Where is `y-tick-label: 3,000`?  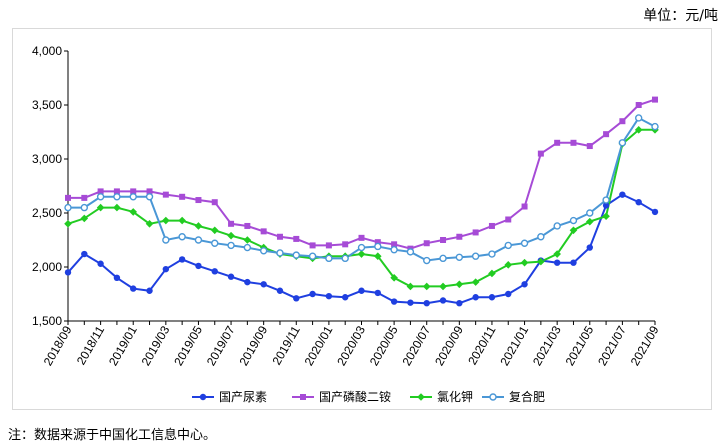 y-tick-label: 3,000 is located at coordinates (47, 159).